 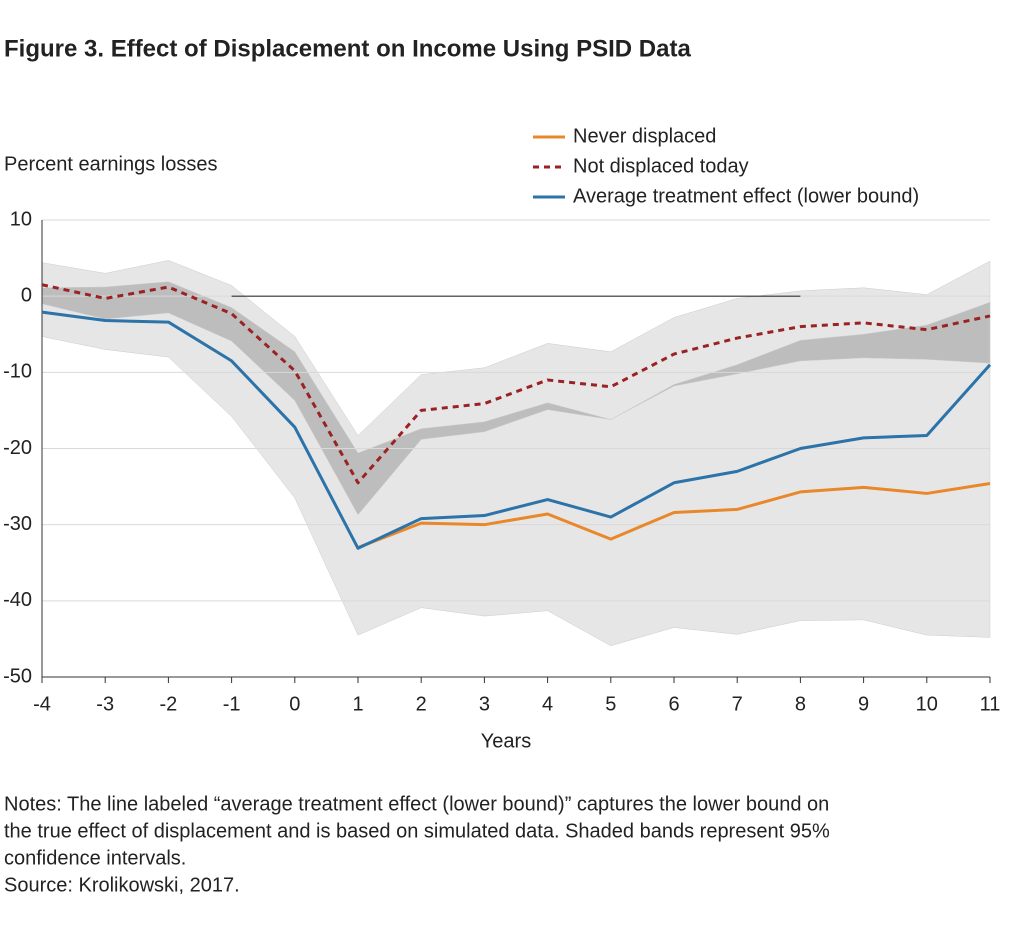 I want to click on x-tick-label: 7, so click(x=737, y=704).